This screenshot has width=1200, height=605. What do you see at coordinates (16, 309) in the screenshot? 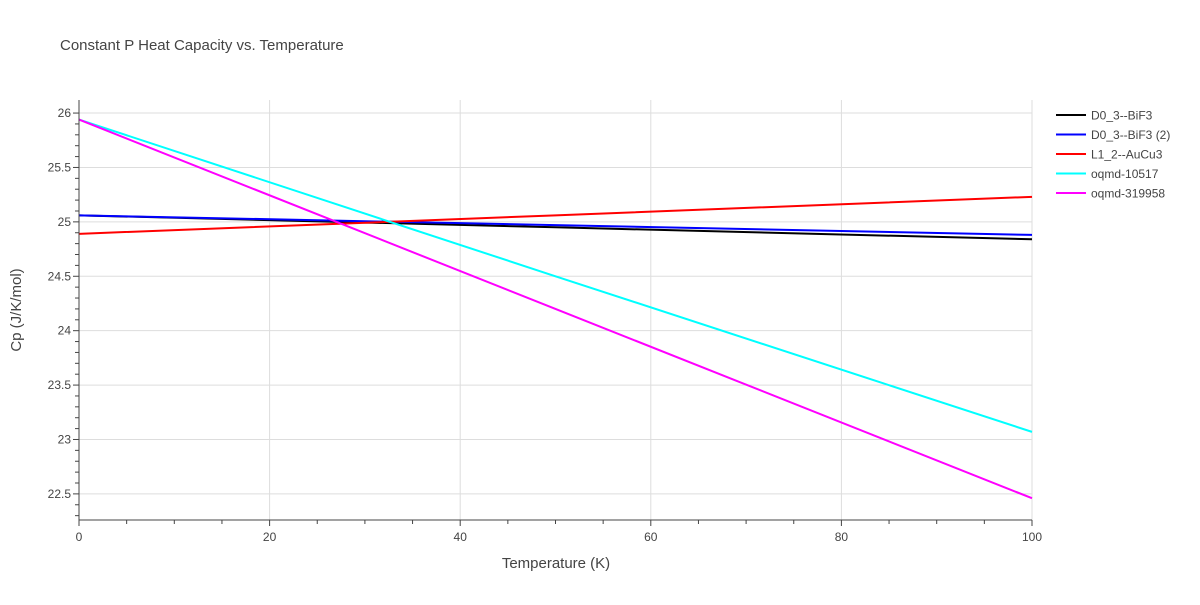
I see `y-axis-label: Cp (J/K/mol)` at bounding box center [16, 309].